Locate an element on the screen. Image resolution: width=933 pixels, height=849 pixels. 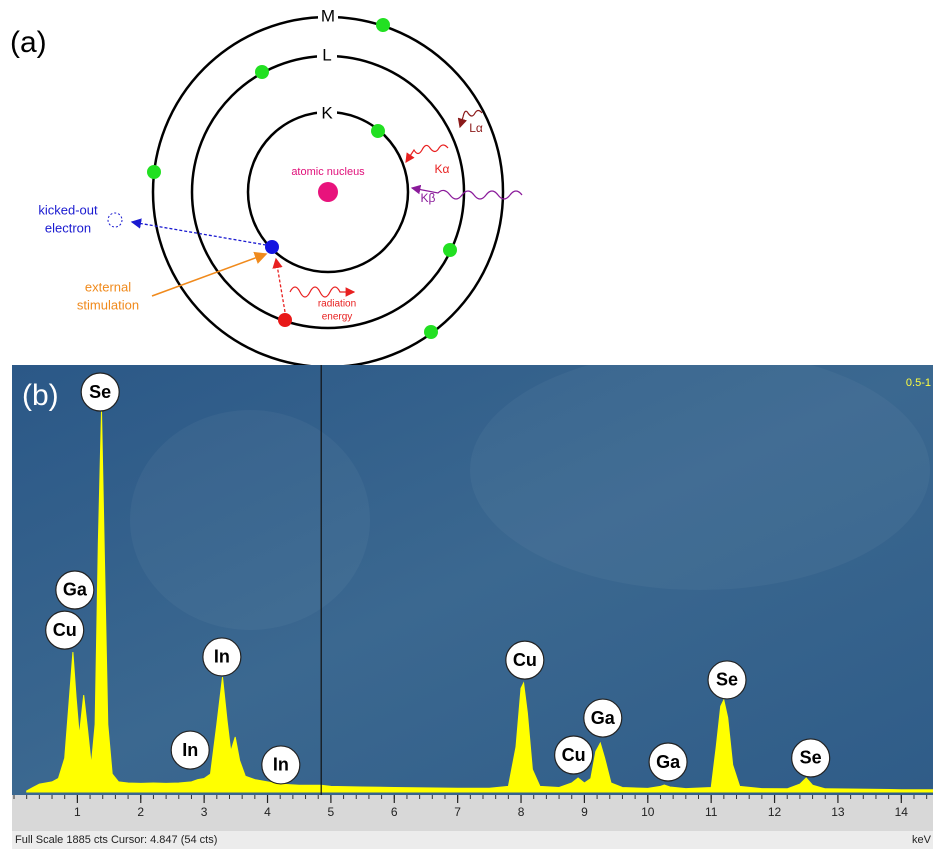
panel-label: (a) is located at coordinates (28, 42).